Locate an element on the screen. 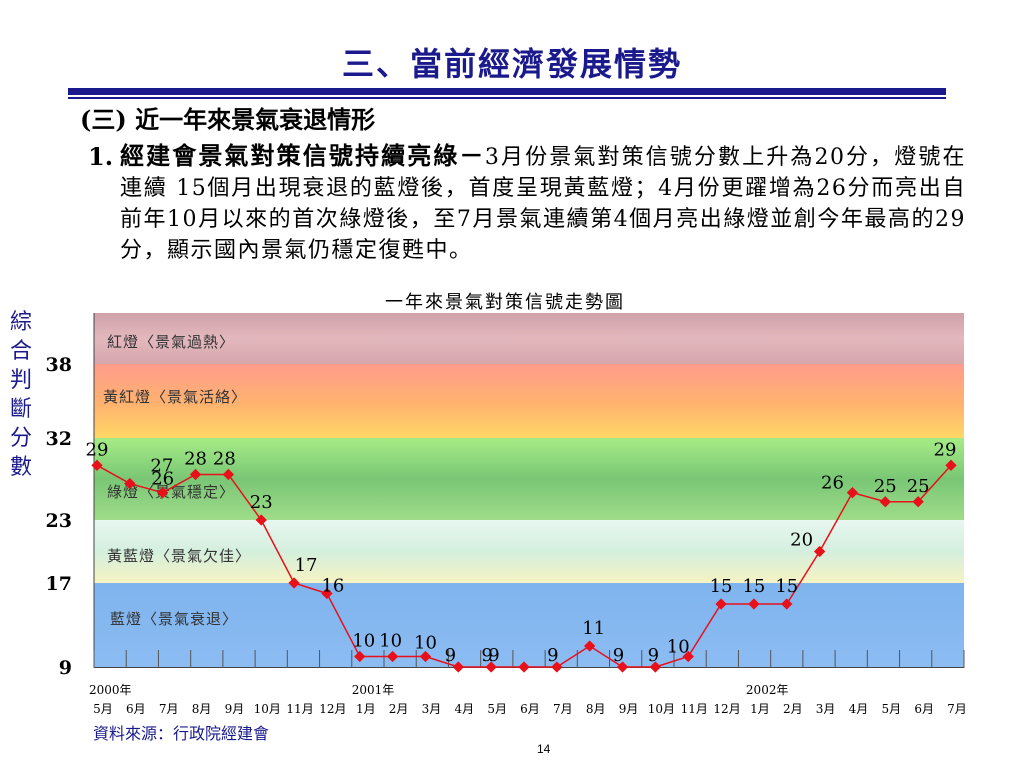  band-label-3: 黃藍燈〈景氣欠佳〉 is located at coordinates (179, 556).